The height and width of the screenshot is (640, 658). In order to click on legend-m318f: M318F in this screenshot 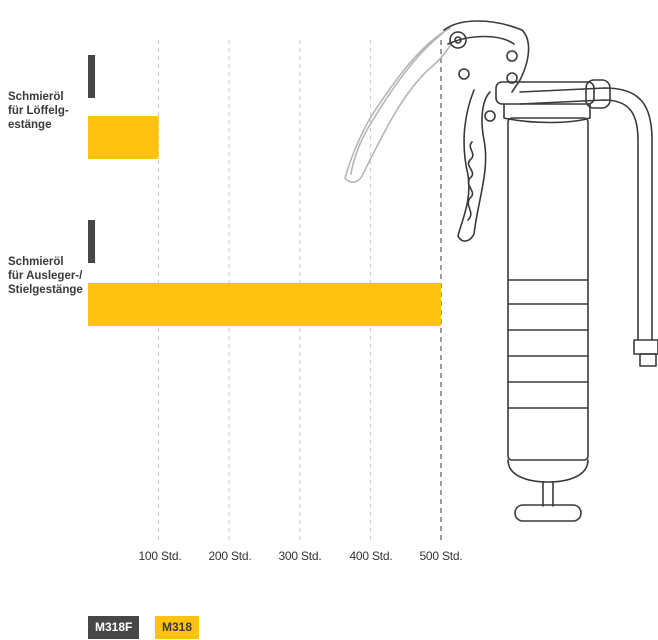, I will do `click(114, 627)`.